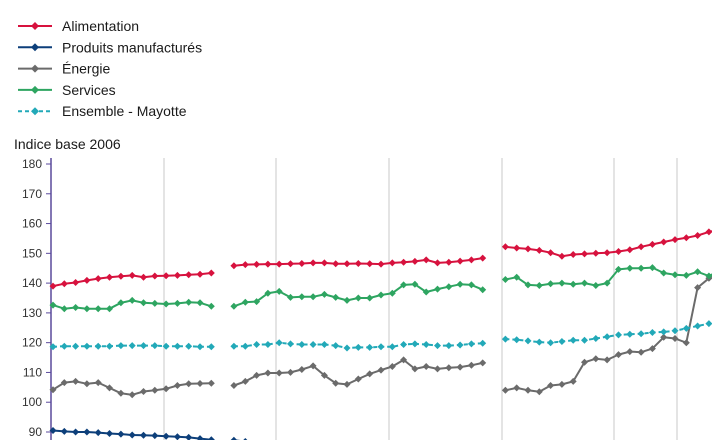 The width and height of the screenshot is (712, 440). What do you see at coordinates (36, 432) in the screenshot?
I see `y-tick-label: 90` at bounding box center [36, 432].